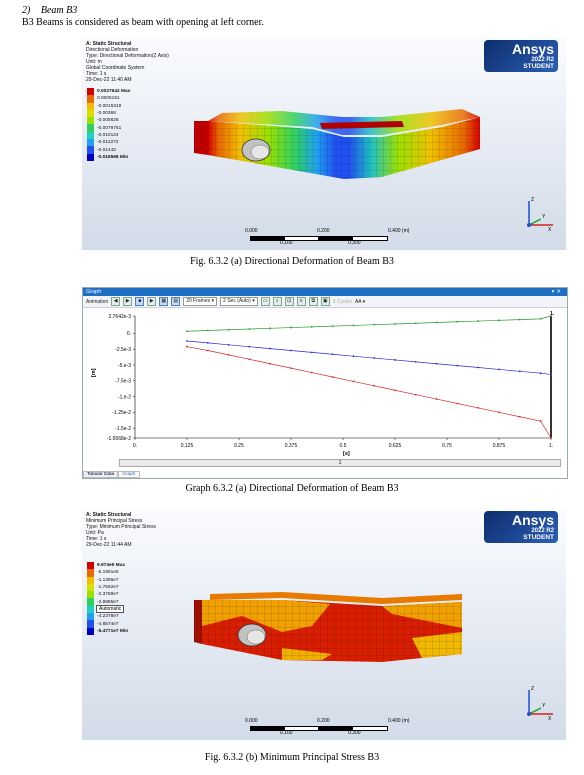  I want to click on legend-label: -5.4771e7 Min, so click(113, 631).